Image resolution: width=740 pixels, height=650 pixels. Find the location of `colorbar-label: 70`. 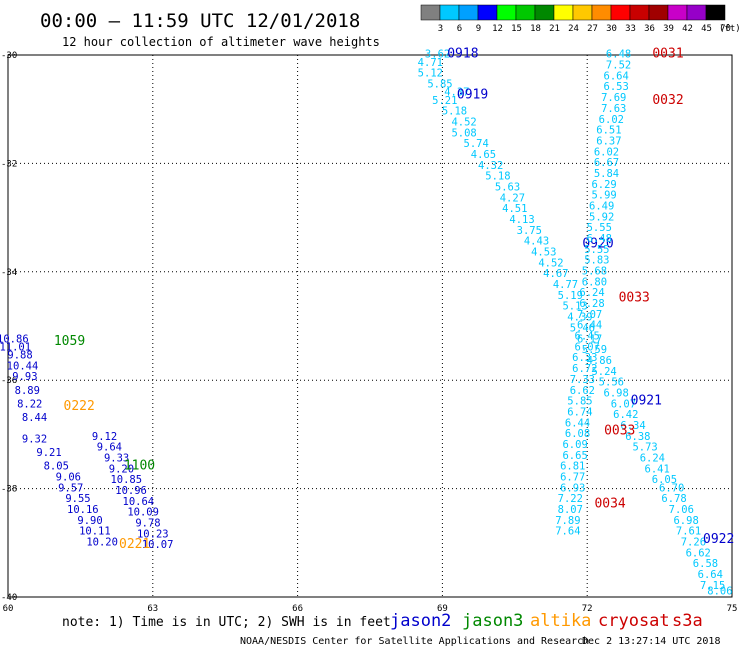

colorbar-label: 70 is located at coordinates (725, 29).